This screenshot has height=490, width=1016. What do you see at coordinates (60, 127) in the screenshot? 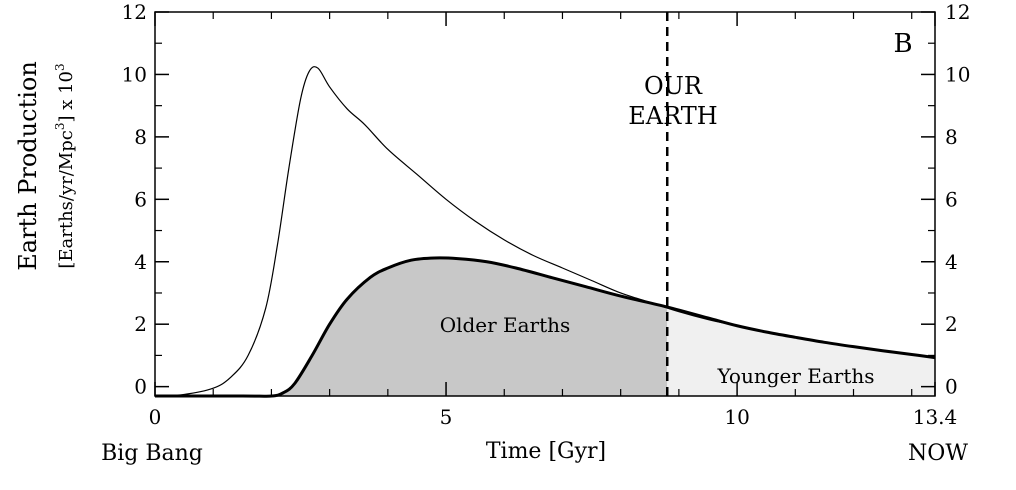
I see `y-units-sup: 3` at bounding box center [60, 127].